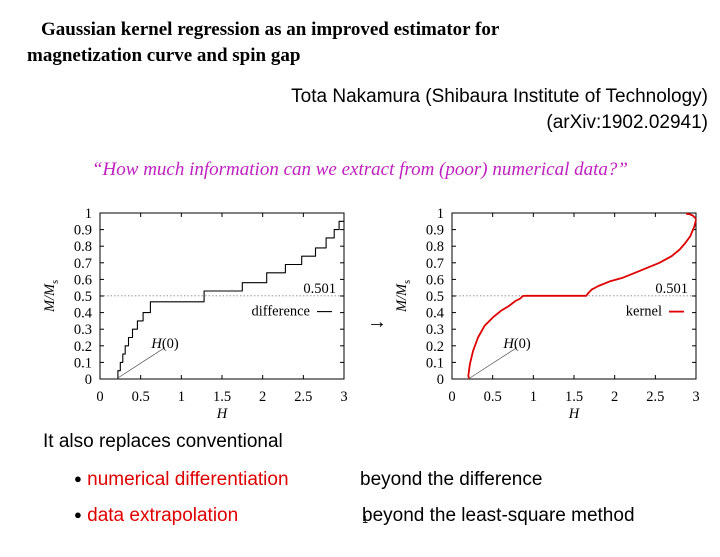 The height and width of the screenshot is (557, 720). Describe the element at coordinates (451, 479) in the screenshot. I see `bullet-1-rest: beyond the difference` at that location.